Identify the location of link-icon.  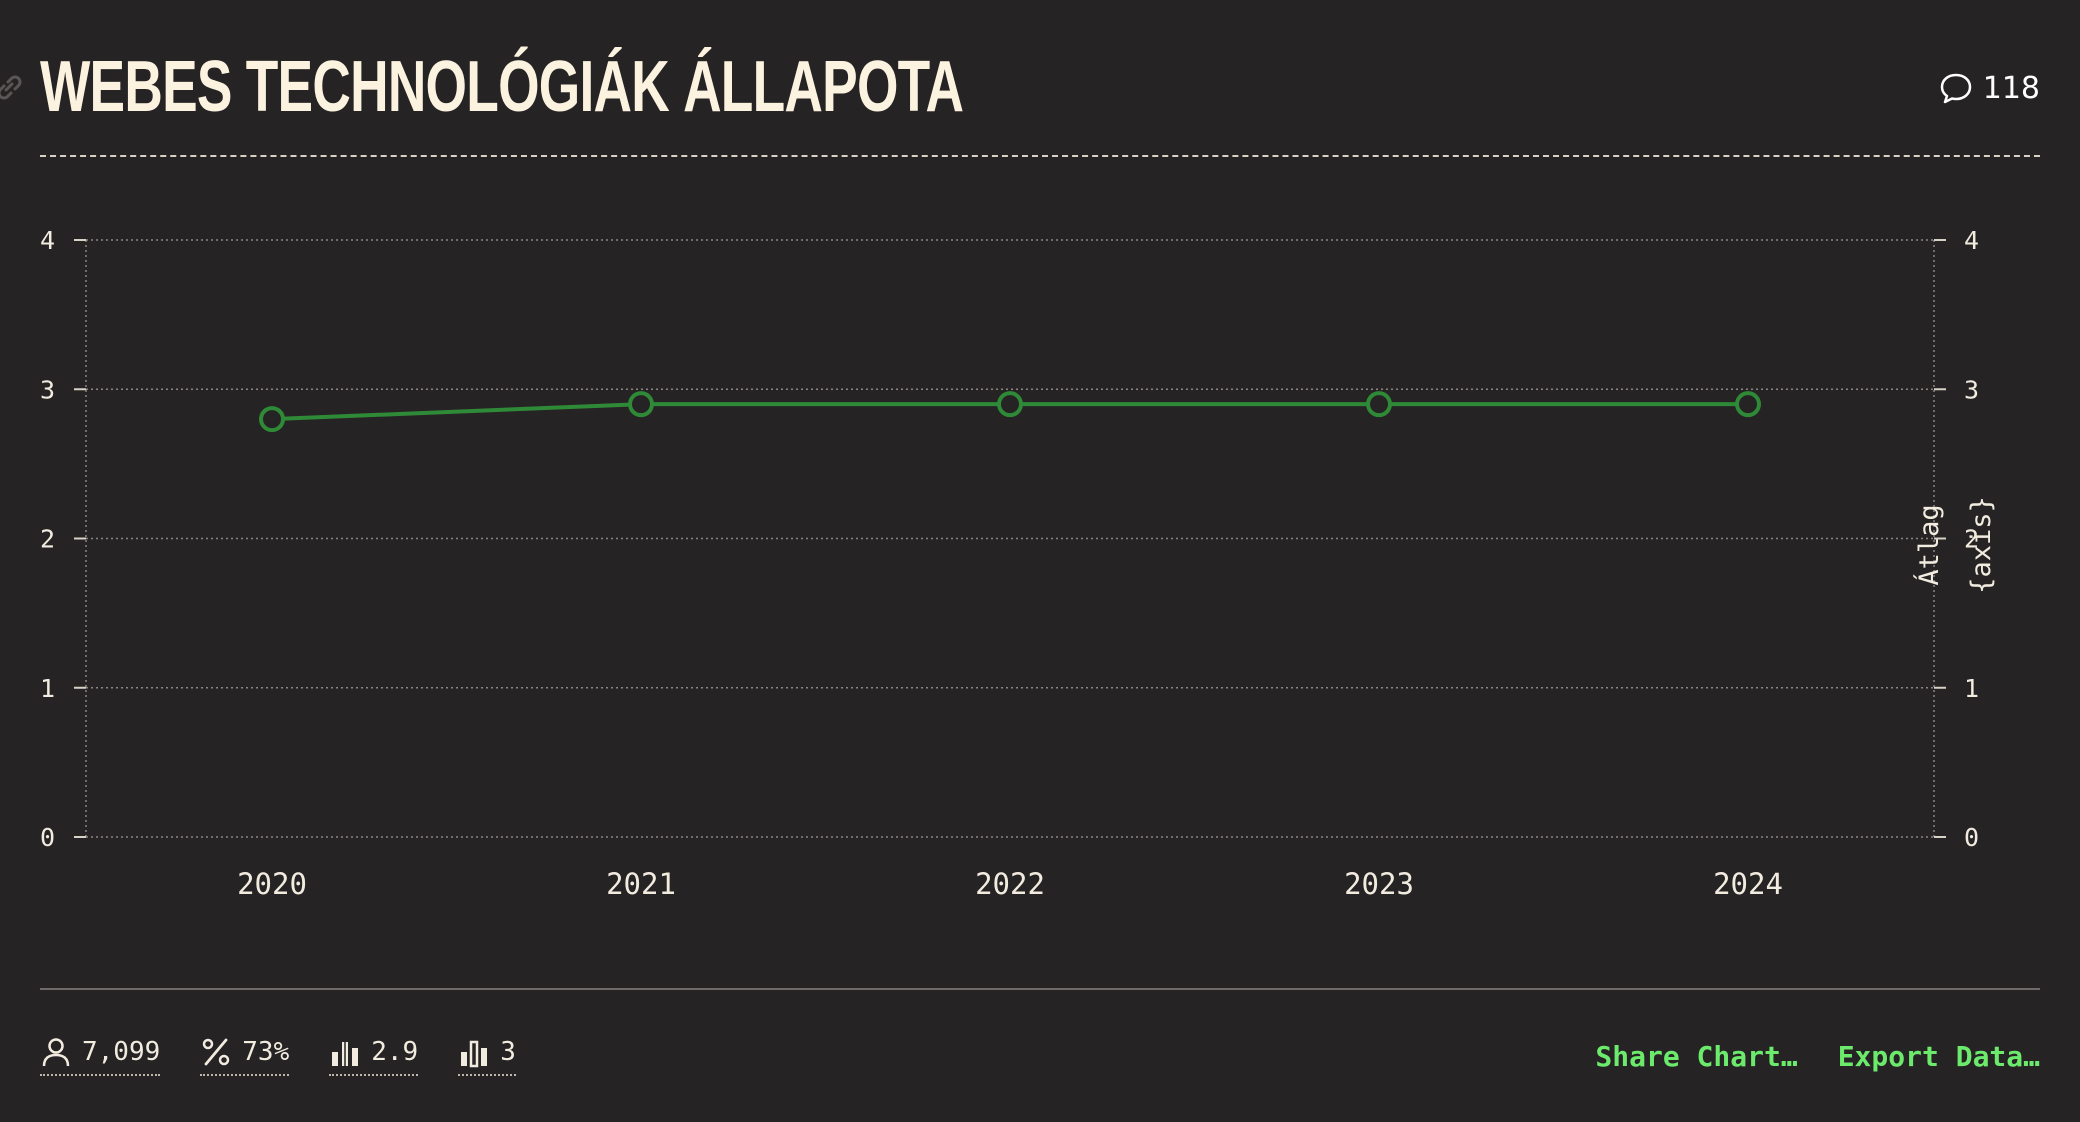
(12, 87).